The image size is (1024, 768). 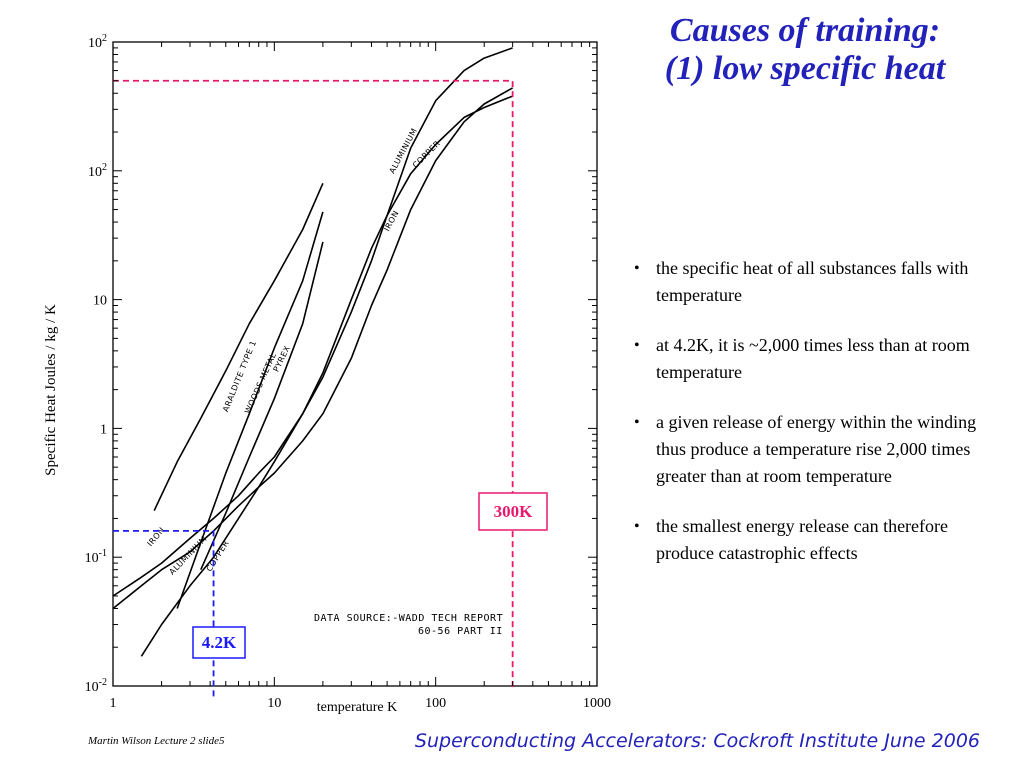 I want to click on data-source-line-2: 60-56 PART II, so click(x=460, y=631).